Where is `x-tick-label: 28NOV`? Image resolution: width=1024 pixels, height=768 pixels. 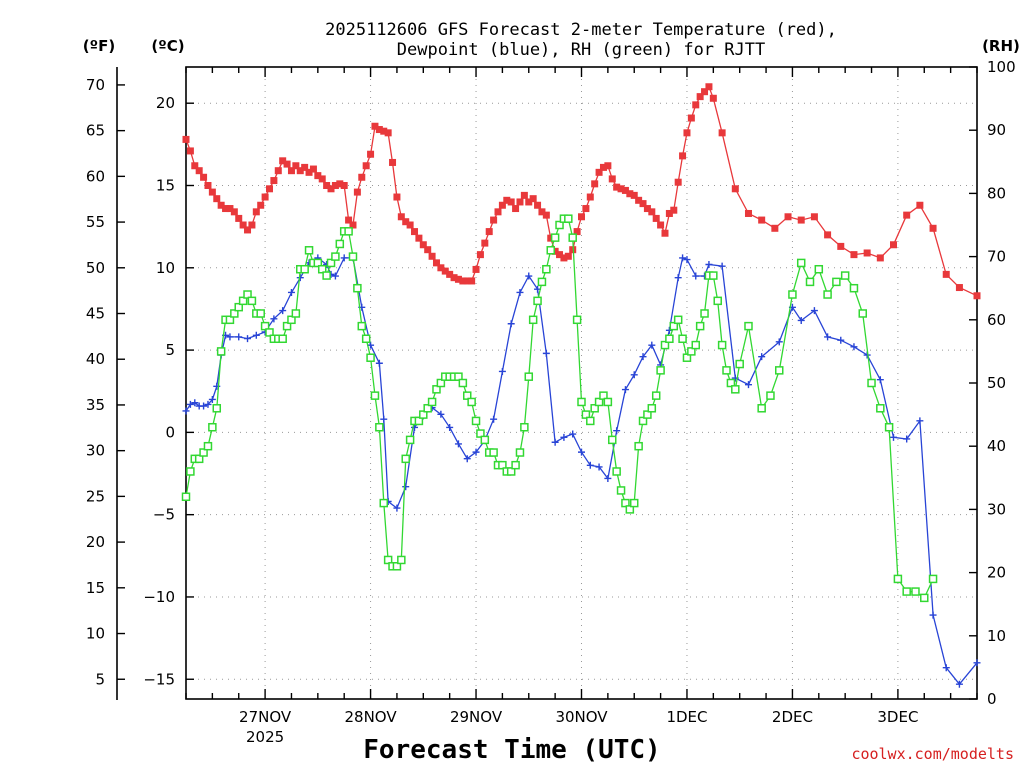 x-tick-label: 28NOV is located at coordinates (371, 717).